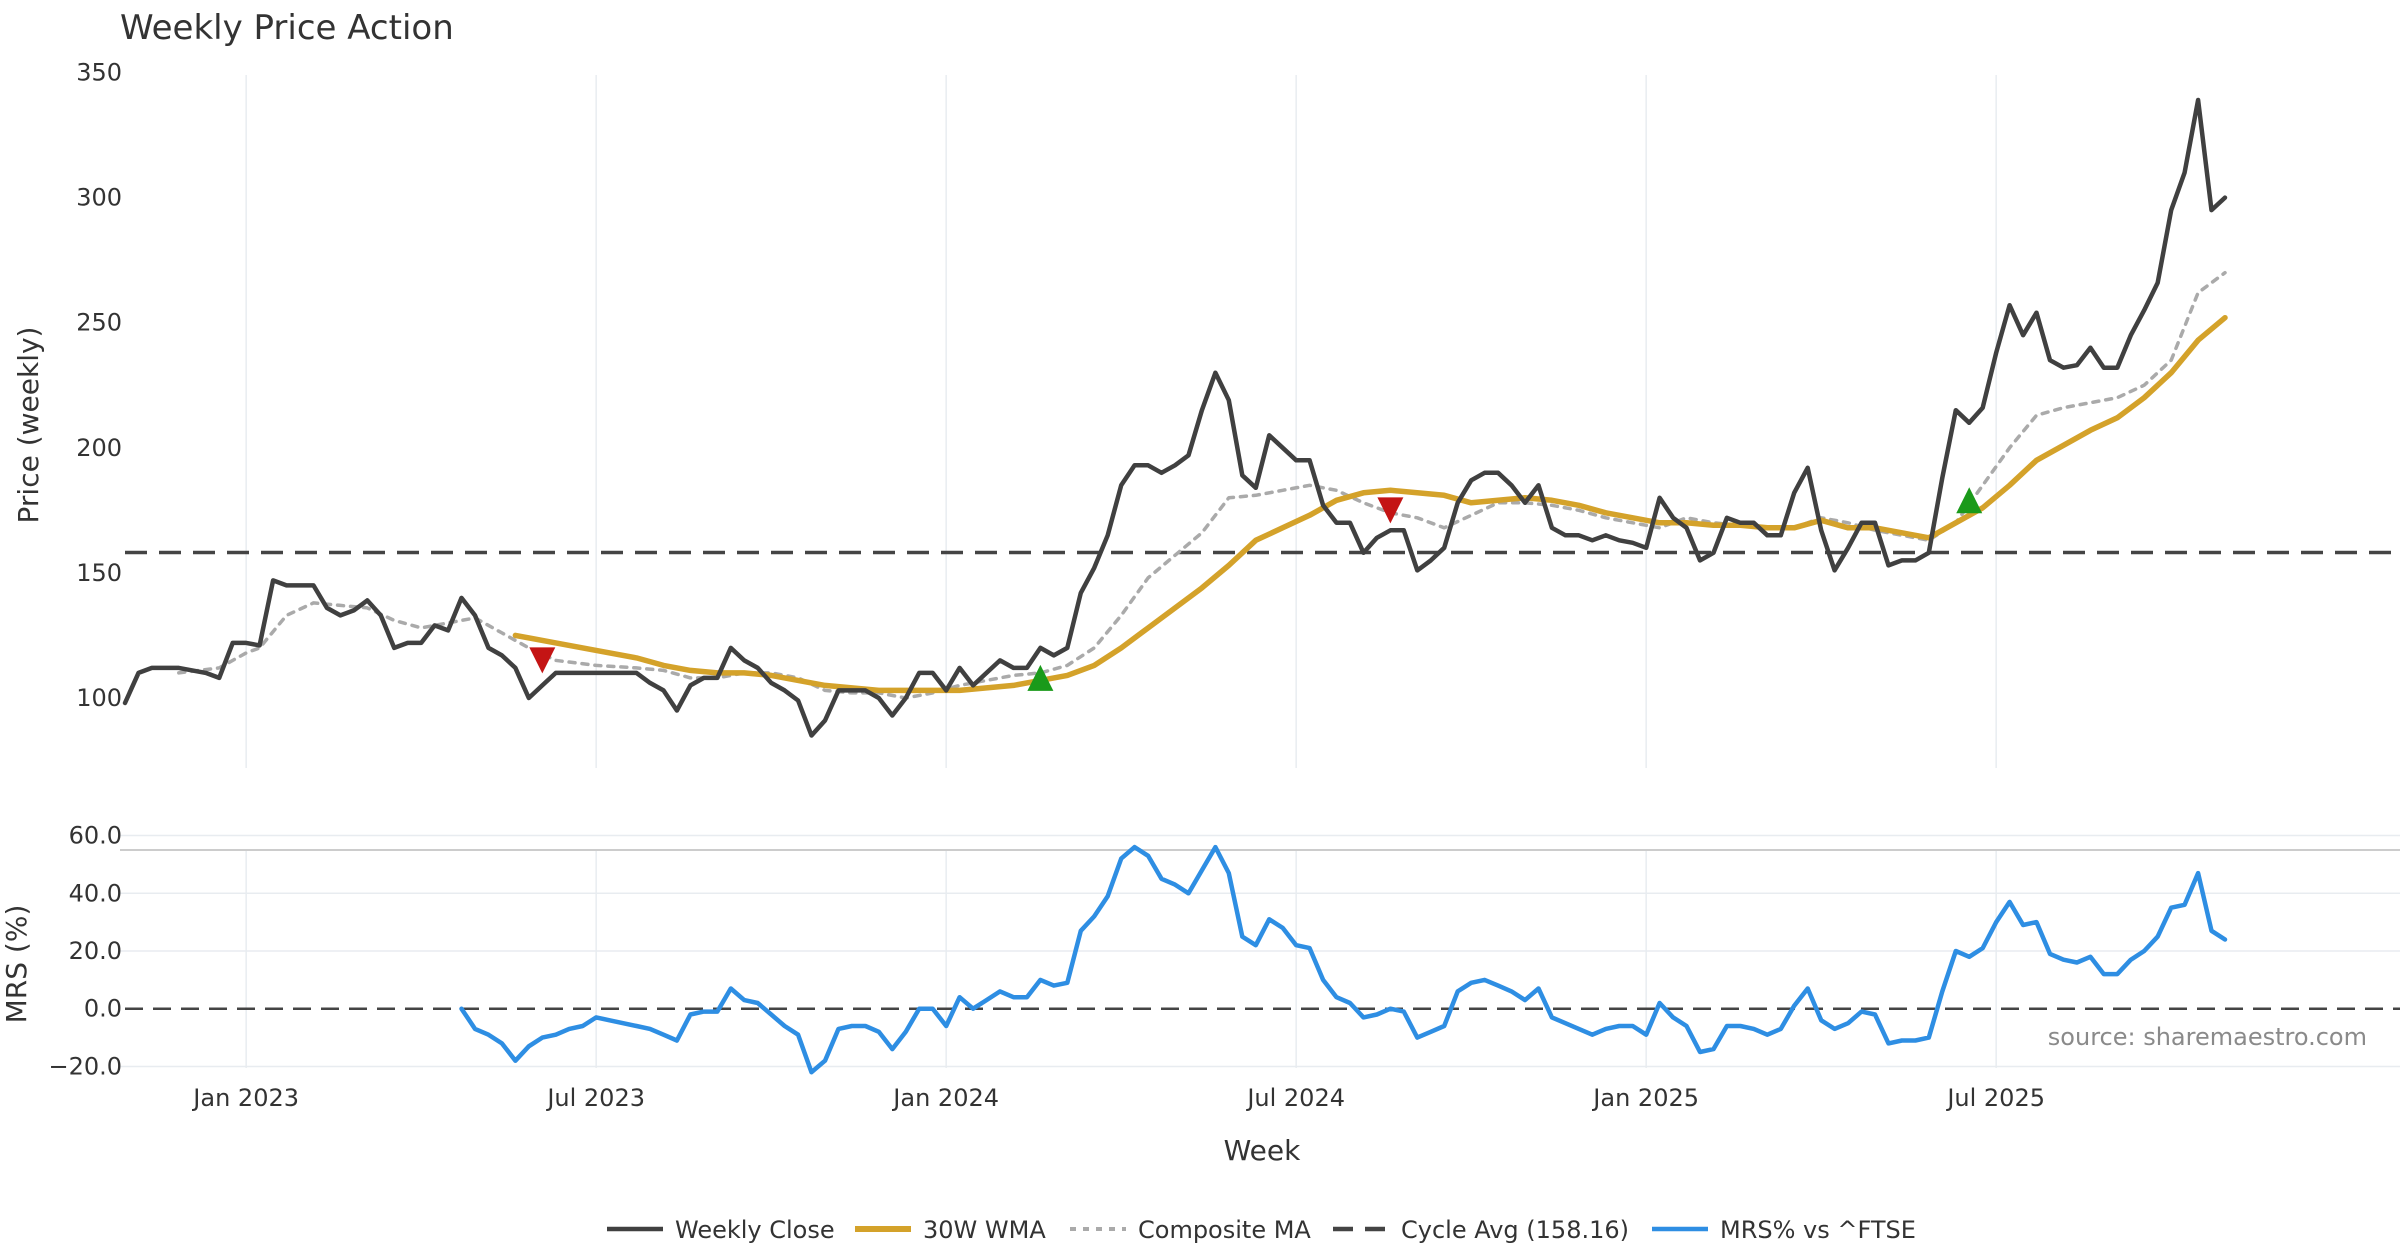 This screenshot has width=2400, height=1260. I want to click on x-tick-1: Jul 2023, so click(595, 1098).